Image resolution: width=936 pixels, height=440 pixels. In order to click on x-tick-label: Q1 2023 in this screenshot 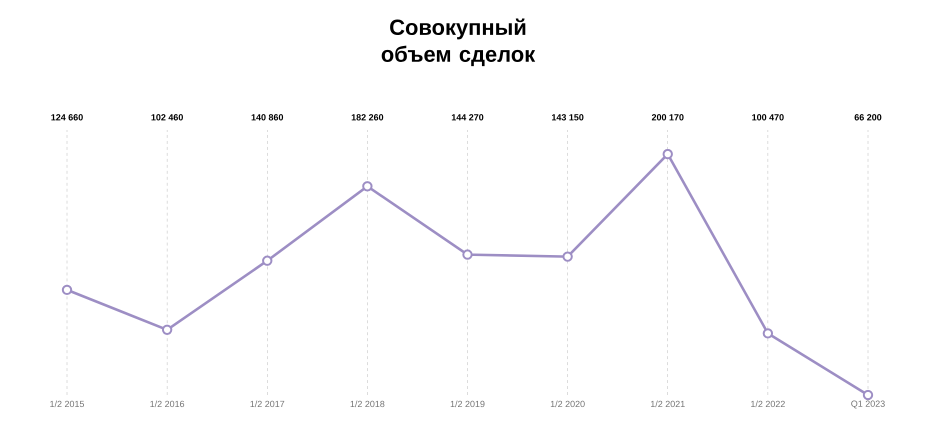, I will do `click(868, 404)`.